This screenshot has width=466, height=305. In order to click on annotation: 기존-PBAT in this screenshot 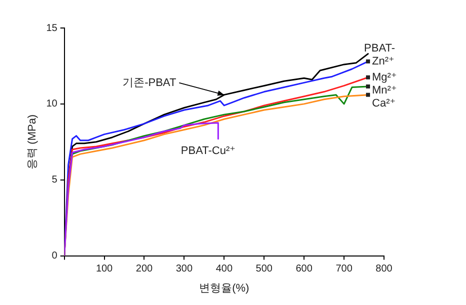, I will do `click(149, 82)`.